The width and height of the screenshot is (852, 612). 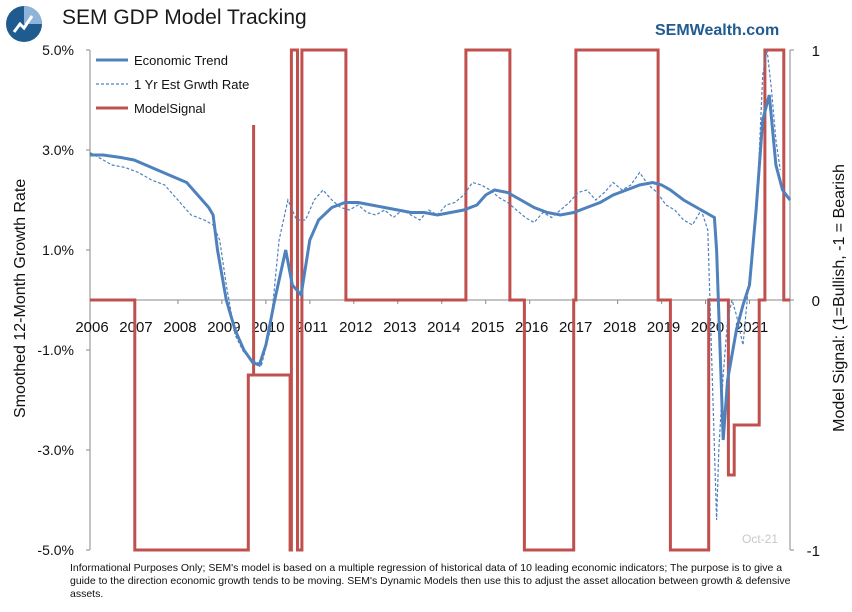 What do you see at coordinates (575, 327) in the screenshot?
I see `x-tick-label: 2017` at bounding box center [575, 327].